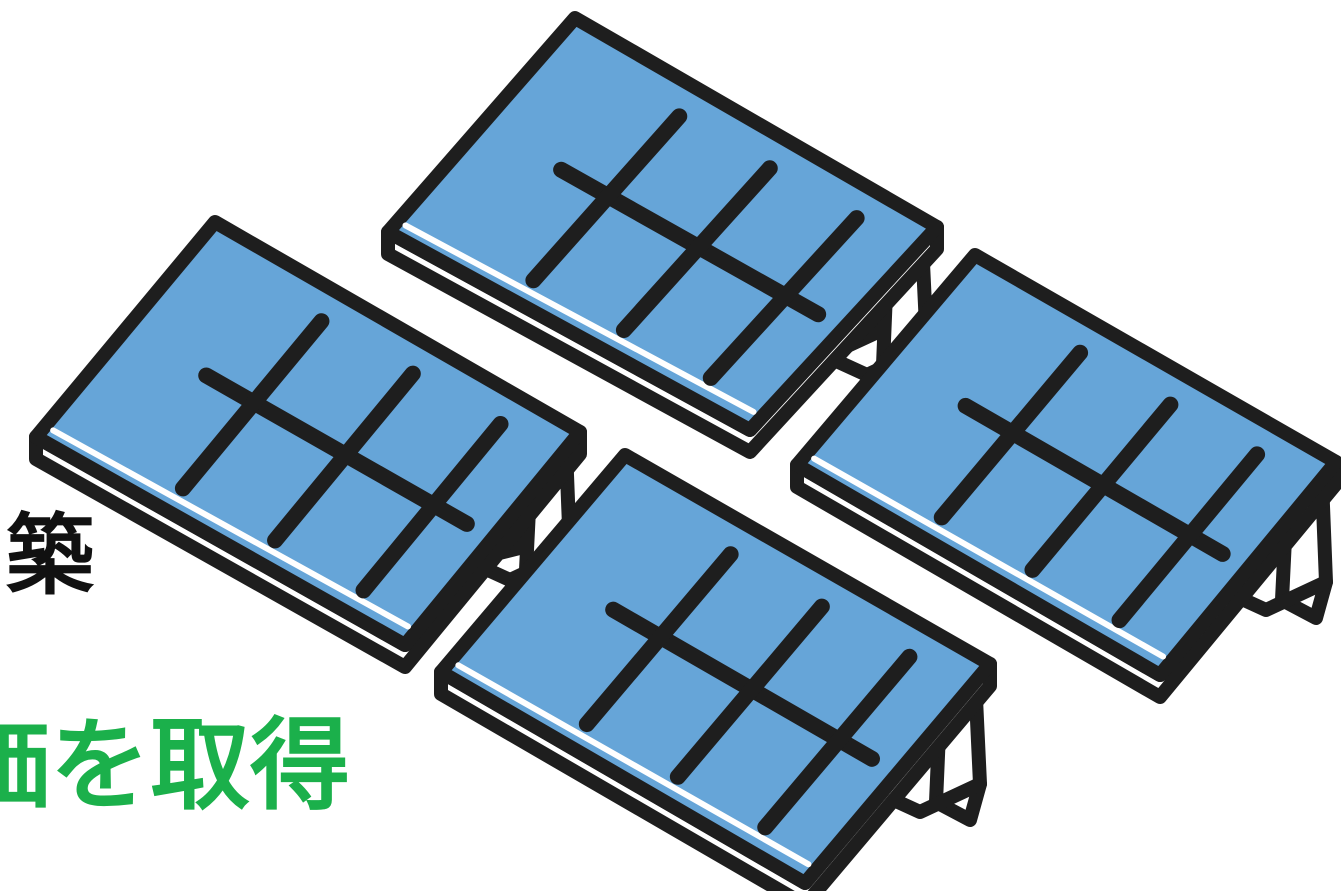 This screenshot has width=1341, height=891. I want to click on caption-line-1: 築, so click(50, 555).